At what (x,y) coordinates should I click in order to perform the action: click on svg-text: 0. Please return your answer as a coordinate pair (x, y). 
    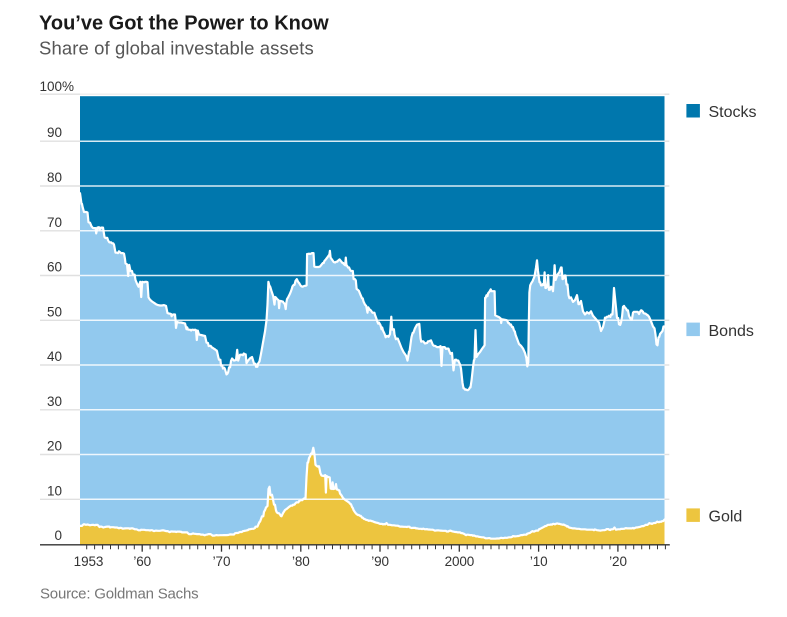
    Looking at the image, I should click on (58, 535).